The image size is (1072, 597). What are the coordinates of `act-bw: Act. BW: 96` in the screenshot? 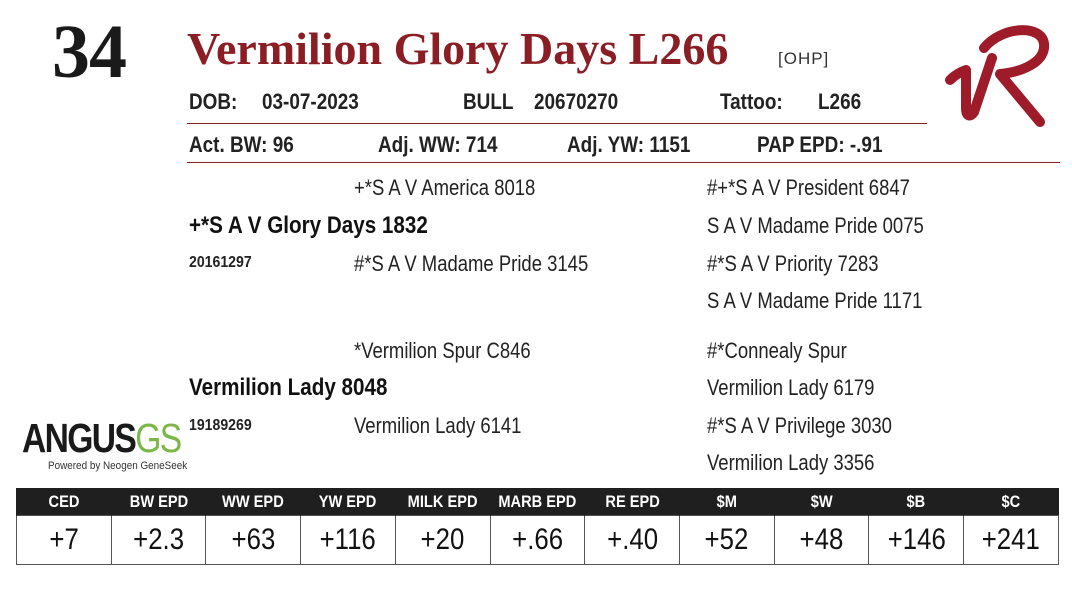 It's located at (241, 144).